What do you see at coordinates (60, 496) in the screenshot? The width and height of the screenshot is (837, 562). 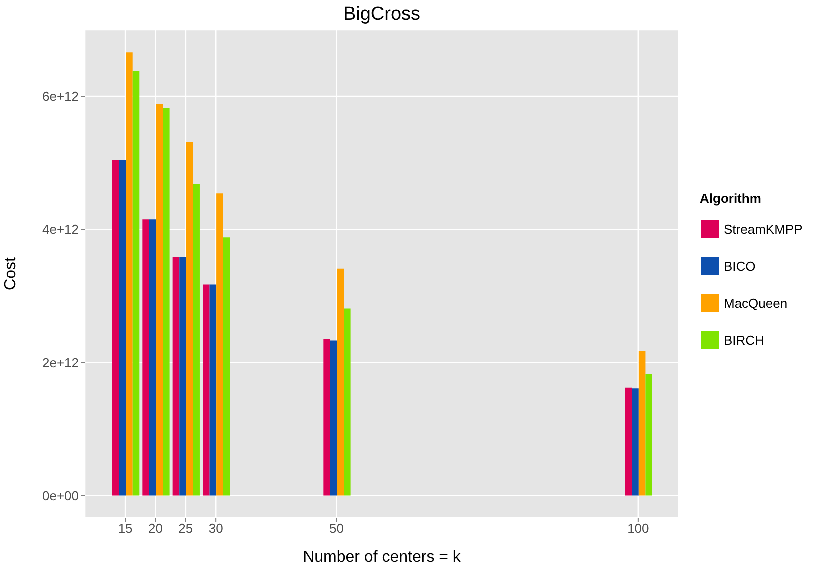 I see `y-tick-label: 0e+00` at bounding box center [60, 496].